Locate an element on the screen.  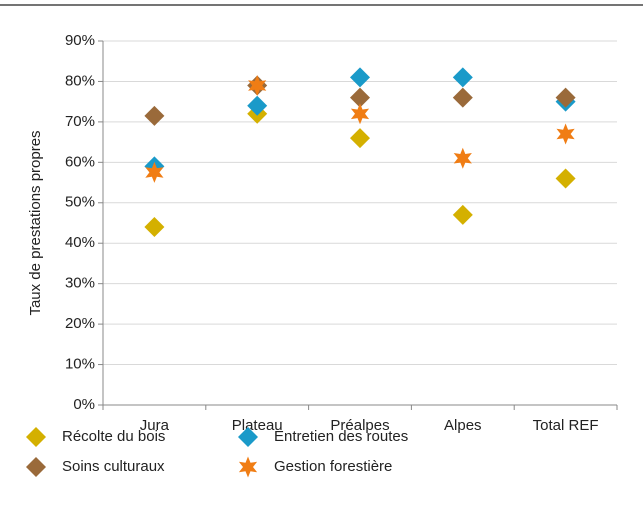
y-tick-label: 10% is located at coordinates (80, 364).